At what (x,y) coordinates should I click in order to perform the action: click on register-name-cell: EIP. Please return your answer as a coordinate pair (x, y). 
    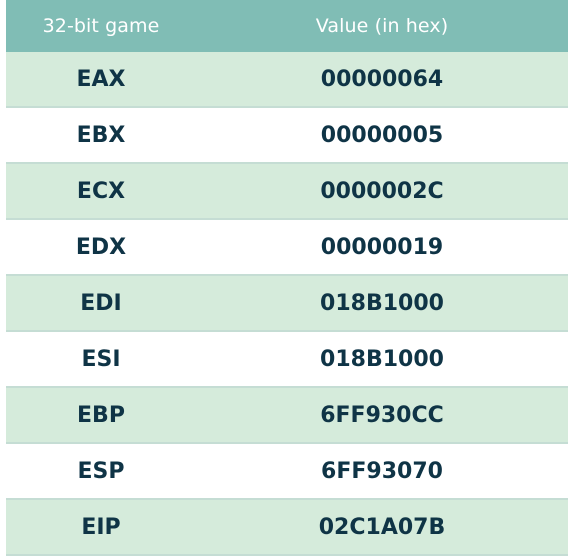
    Looking at the image, I should click on (101, 527).